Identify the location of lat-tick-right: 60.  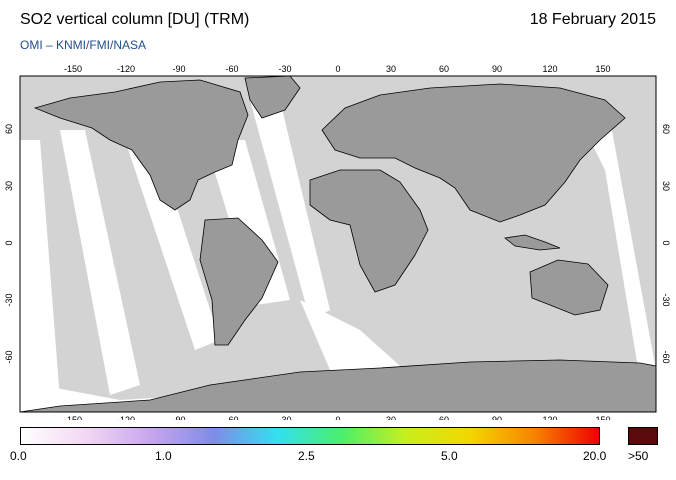
(666, 129).